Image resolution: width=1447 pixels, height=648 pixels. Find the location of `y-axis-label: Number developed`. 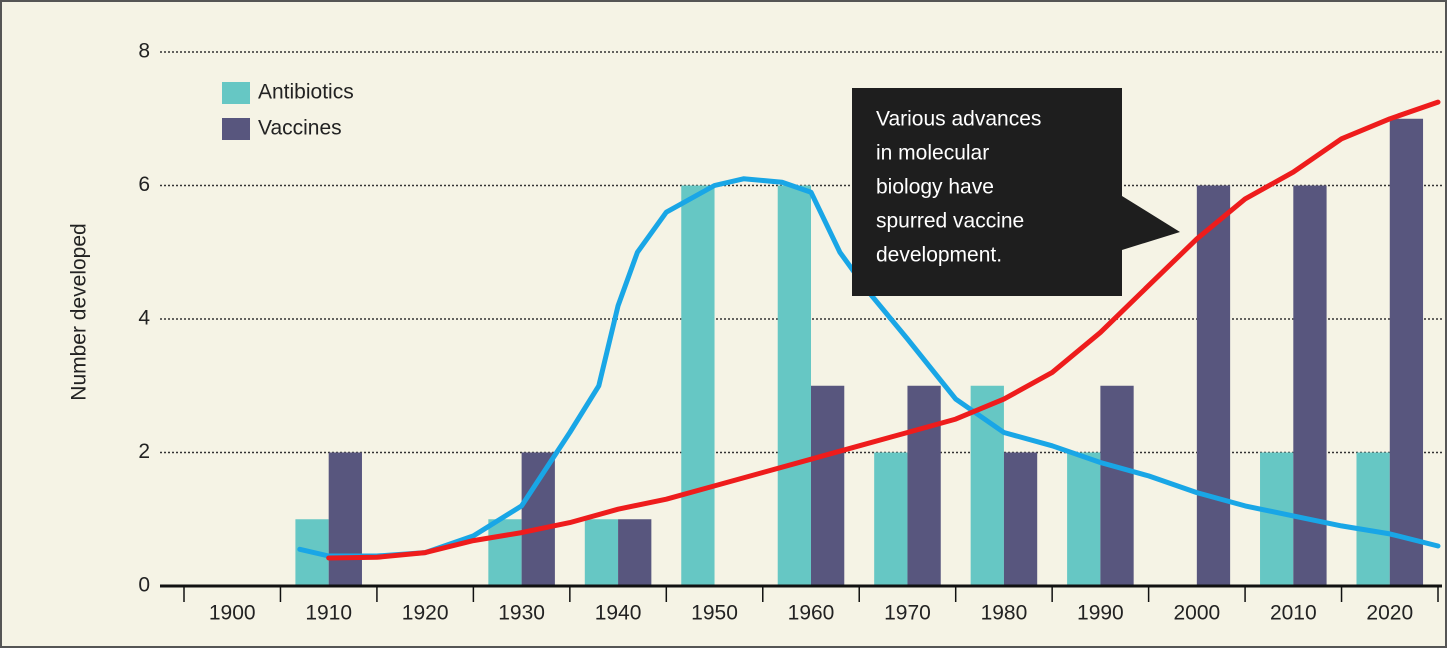

y-axis-label: Number developed is located at coordinates (79, 311).